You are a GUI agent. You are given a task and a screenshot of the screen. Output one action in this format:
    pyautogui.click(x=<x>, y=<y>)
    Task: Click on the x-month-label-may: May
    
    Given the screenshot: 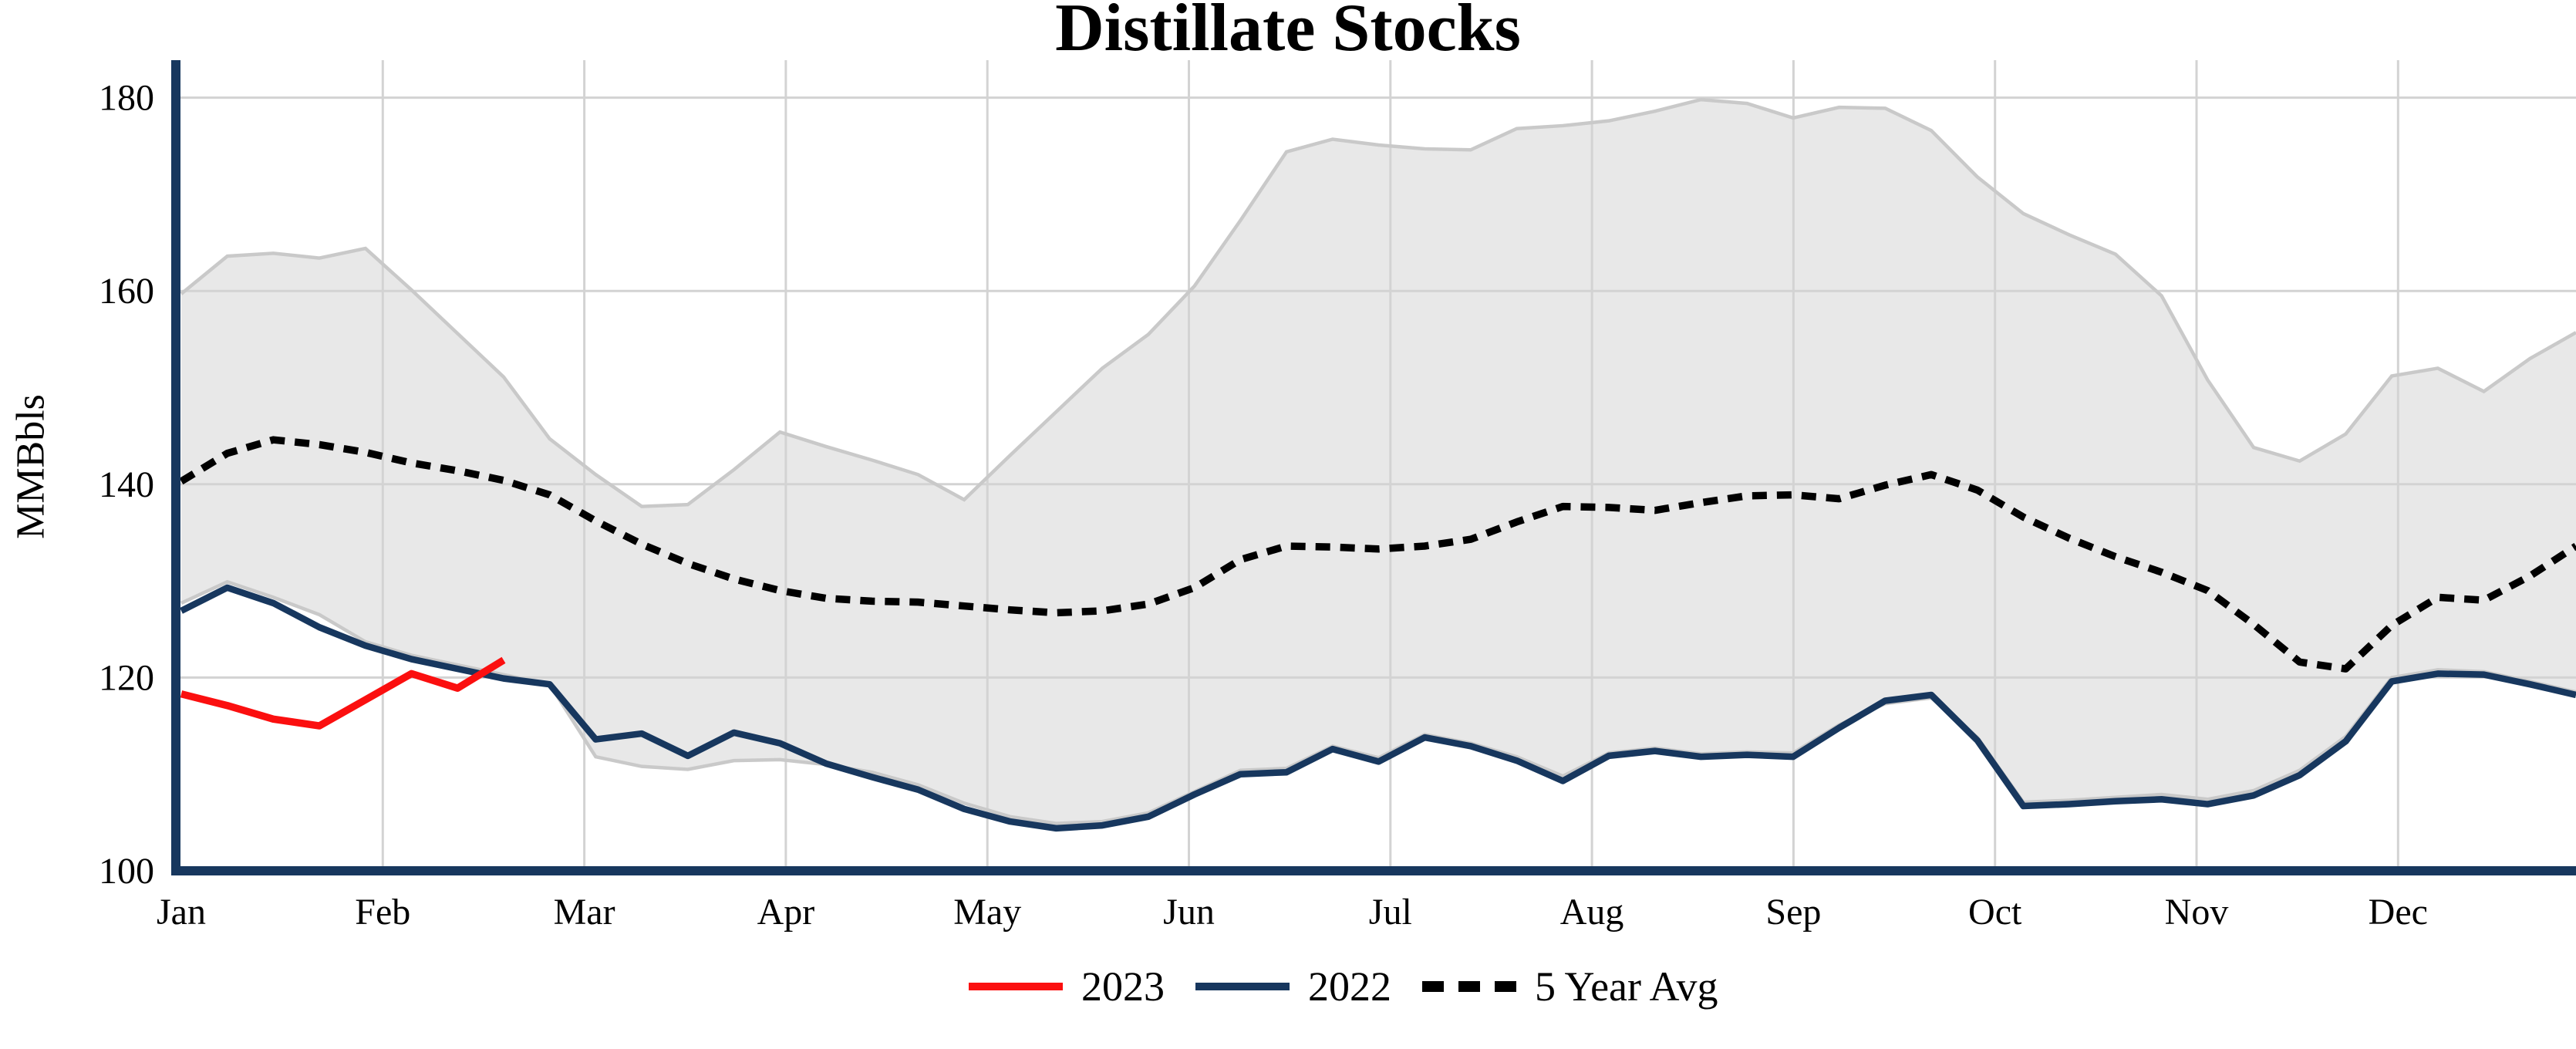 What is the action you would take?
    pyautogui.click(x=987, y=912)
    